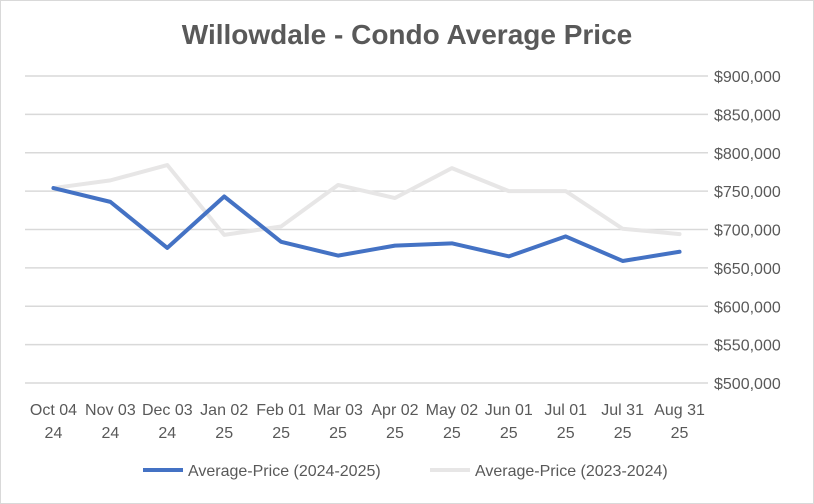 The width and height of the screenshot is (814, 504). I want to click on y-tick-label: $550,000, so click(747, 346).